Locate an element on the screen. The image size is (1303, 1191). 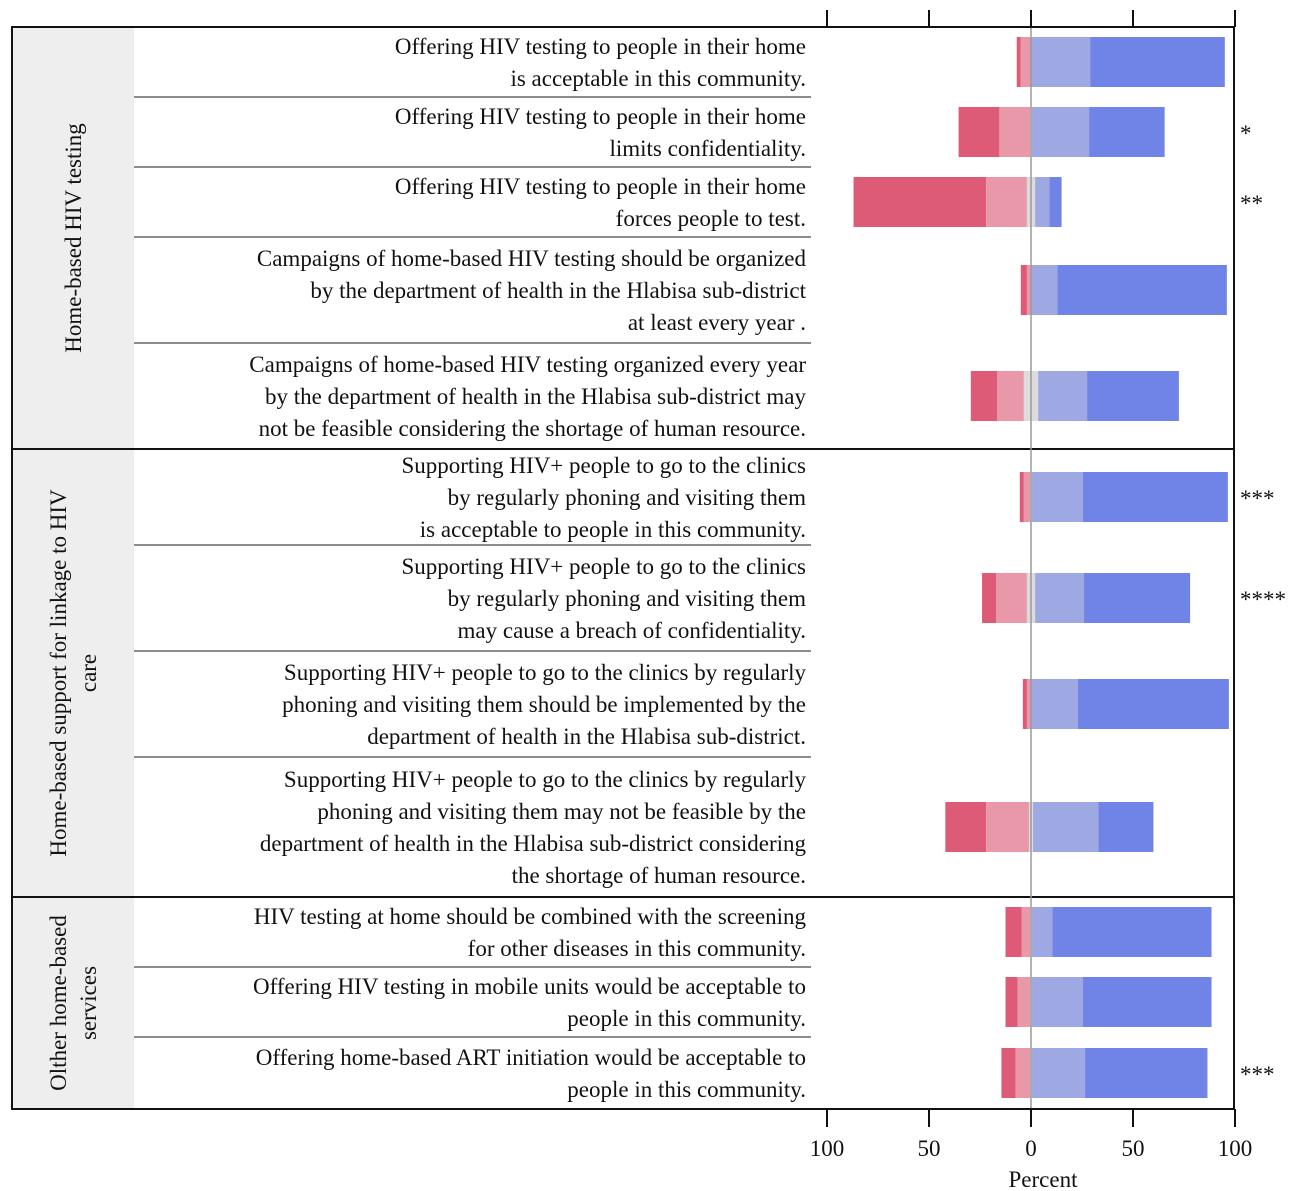
x-axis-label: Percent is located at coordinates (1044, 1179).